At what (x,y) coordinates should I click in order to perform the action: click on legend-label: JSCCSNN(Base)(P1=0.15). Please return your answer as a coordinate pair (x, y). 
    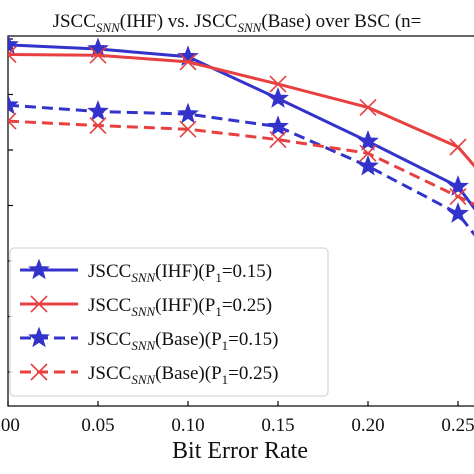
    Looking at the image, I should click on (183, 341).